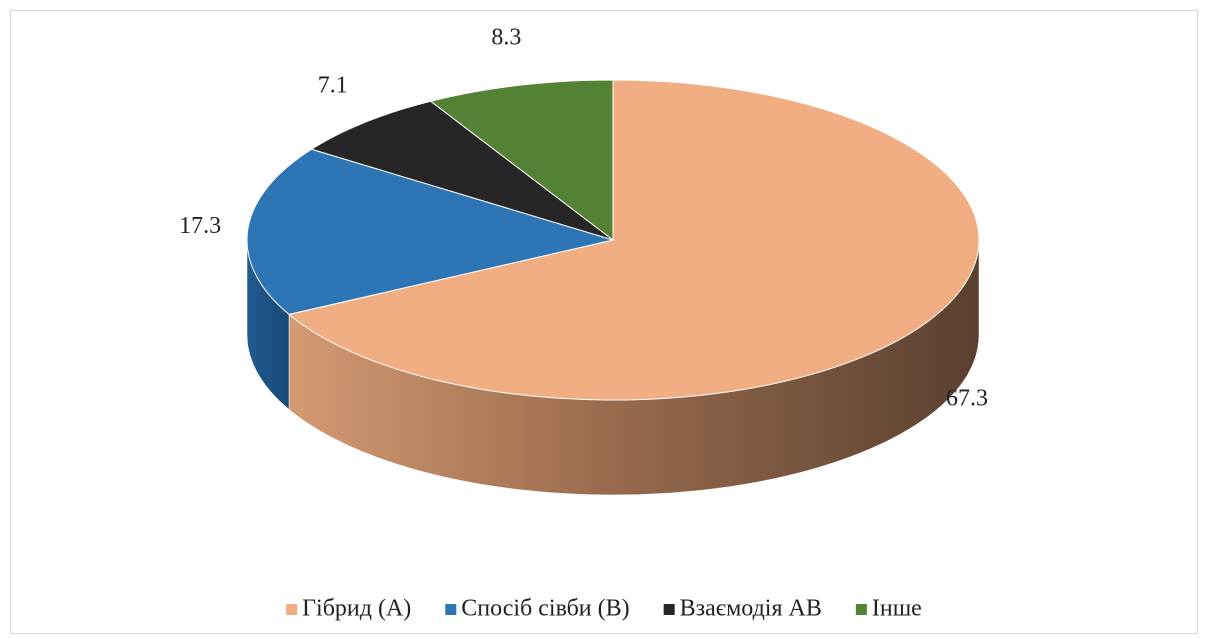 This screenshot has width=1208, height=644. What do you see at coordinates (333, 86) in the screenshot?
I see `data-label: 7.1` at bounding box center [333, 86].